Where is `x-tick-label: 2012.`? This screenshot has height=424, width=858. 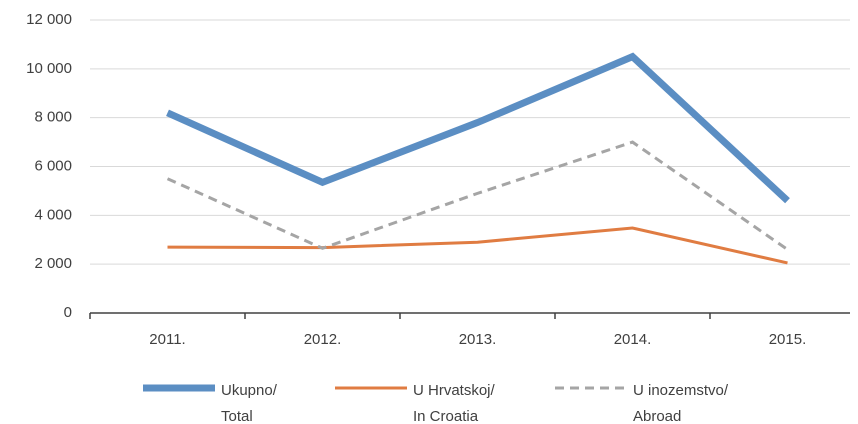
x-tick-label: 2012. is located at coordinates (323, 339).